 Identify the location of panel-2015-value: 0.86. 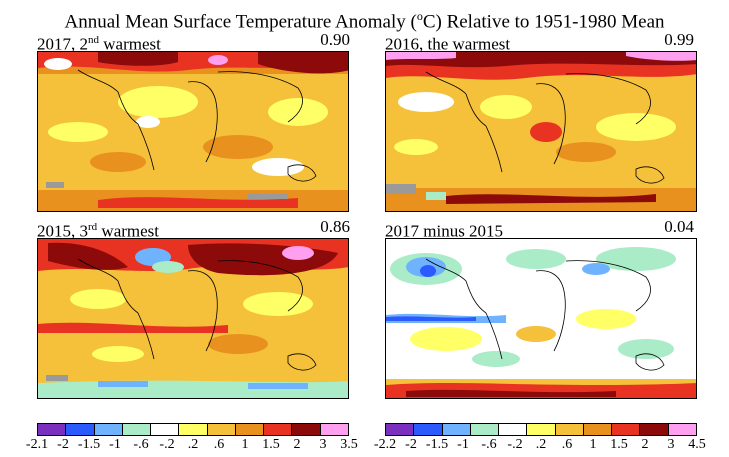
(335, 226).